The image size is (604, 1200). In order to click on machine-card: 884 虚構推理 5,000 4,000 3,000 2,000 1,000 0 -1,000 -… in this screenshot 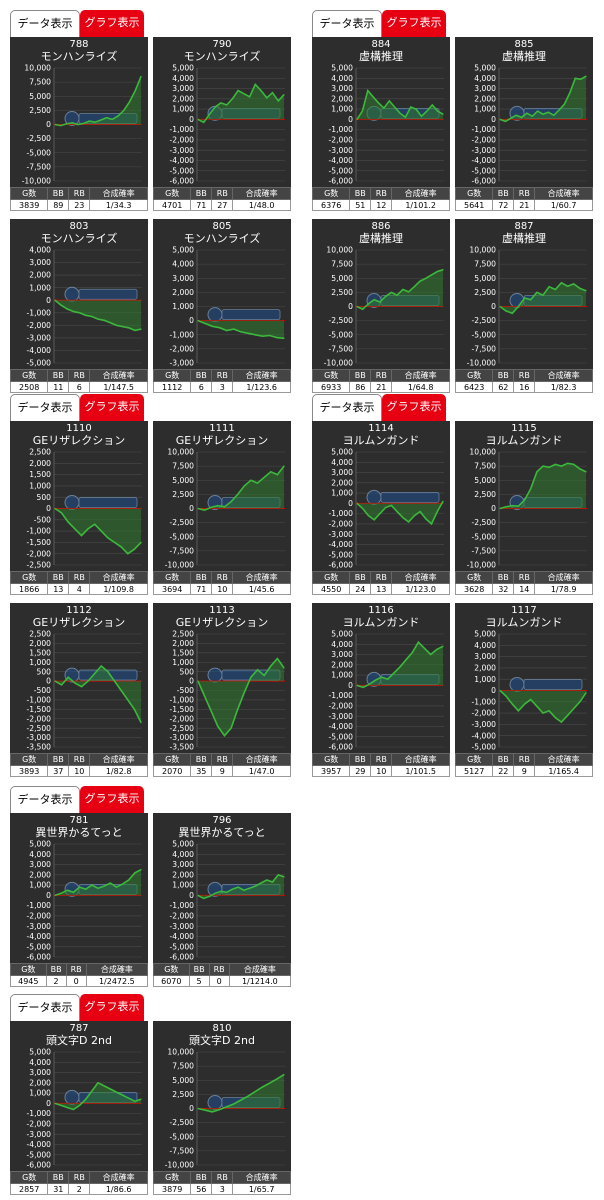, I will do `click(380, 124)`.